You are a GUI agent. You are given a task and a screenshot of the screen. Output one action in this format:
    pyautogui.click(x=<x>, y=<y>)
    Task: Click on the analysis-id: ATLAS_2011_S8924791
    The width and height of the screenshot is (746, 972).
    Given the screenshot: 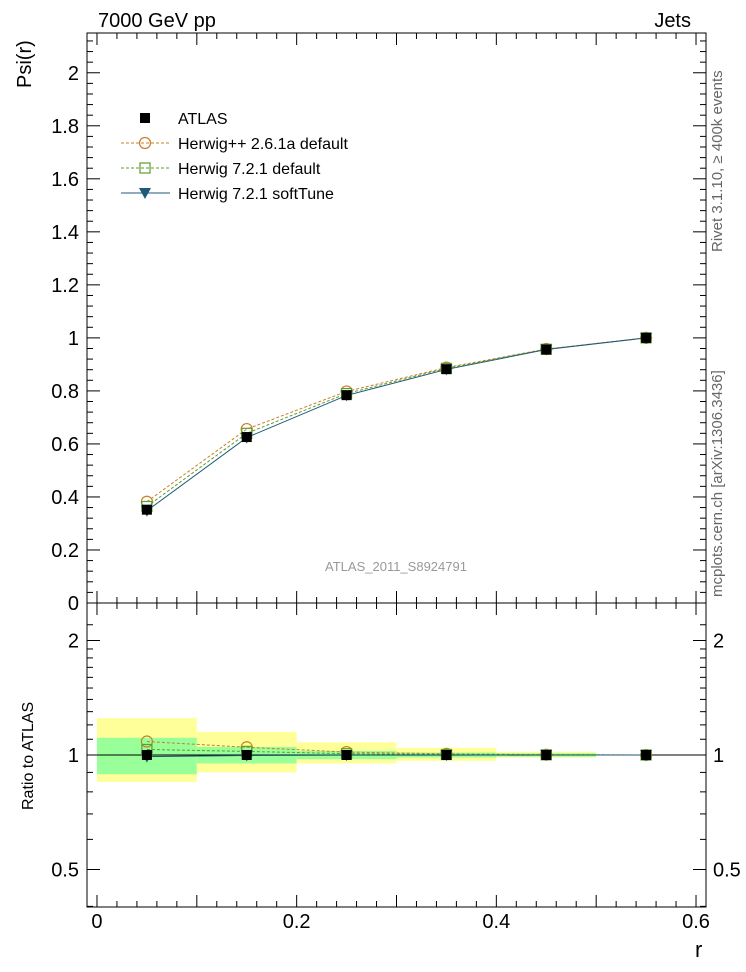 What is the action you would take?
    pyautogui.click(x=396, y=566)
    